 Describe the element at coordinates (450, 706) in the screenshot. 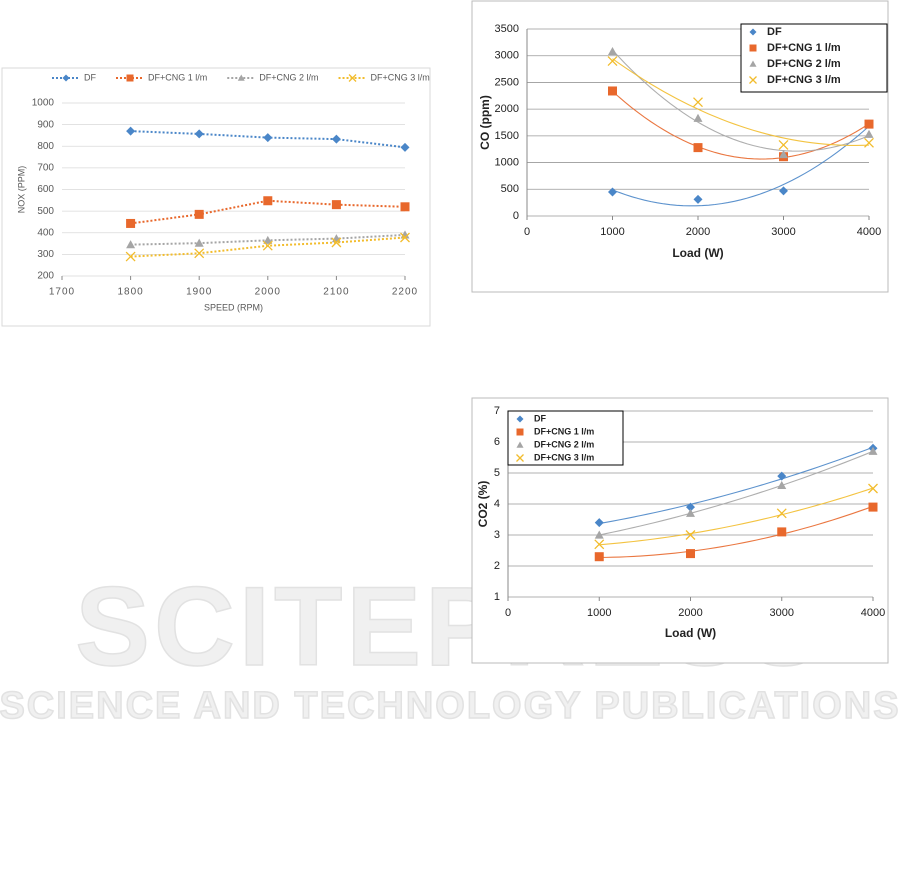

I see `watermark-subtitle: SCIENCE AND TECHNOLOGY PUBLICATIONS` at that location.